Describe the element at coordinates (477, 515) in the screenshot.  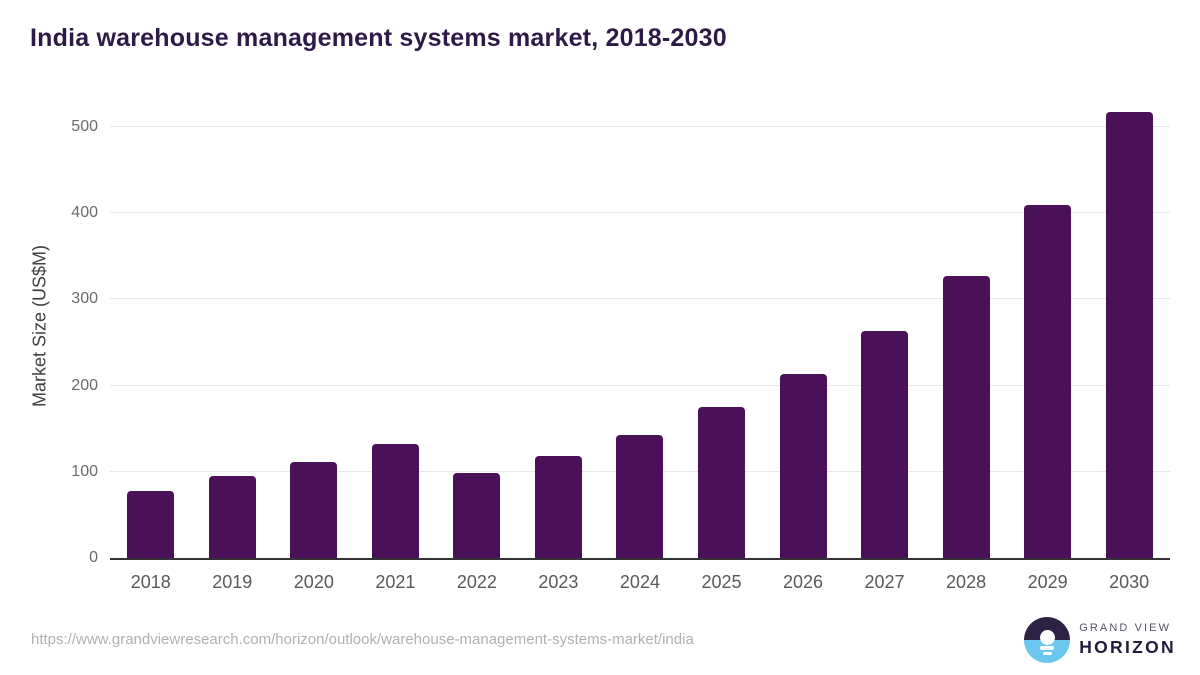
I see `bar-2022` at that location.